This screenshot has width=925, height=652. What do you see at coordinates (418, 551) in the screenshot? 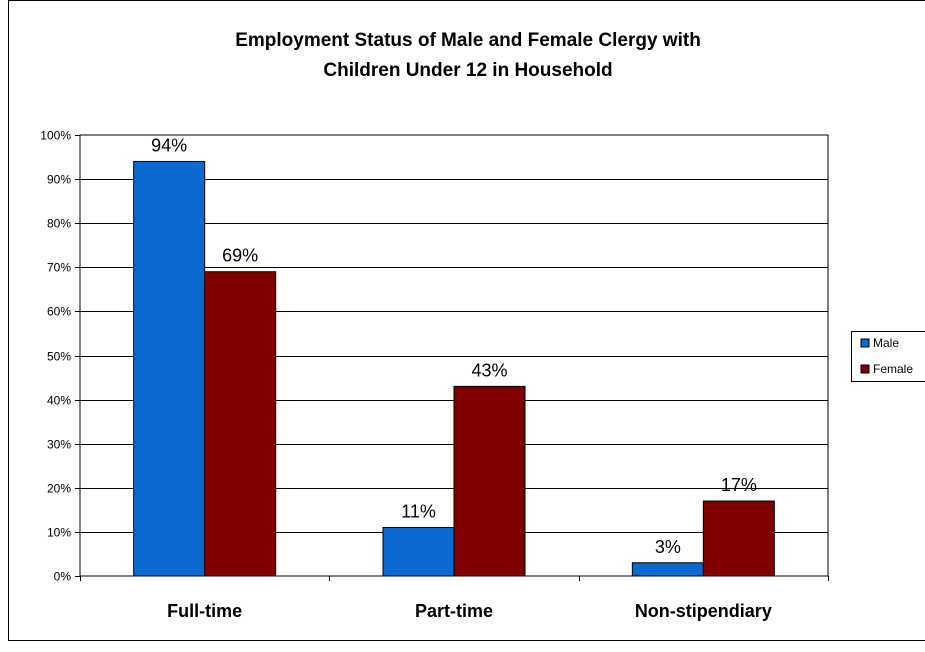
I see `bar-male-part-time` at bounding box center [418, 551].